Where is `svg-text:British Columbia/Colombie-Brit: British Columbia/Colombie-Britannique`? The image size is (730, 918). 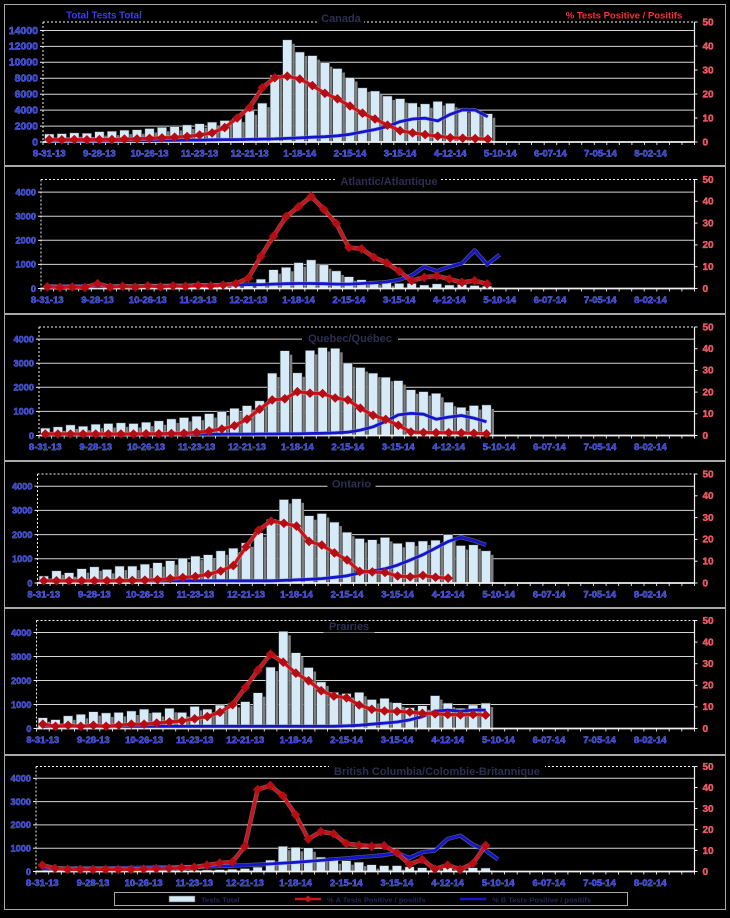 svg-text:British Columbia/Colombie-Brit: British Columbia/Colombie-Britannique is located at coordinates (437, 772).